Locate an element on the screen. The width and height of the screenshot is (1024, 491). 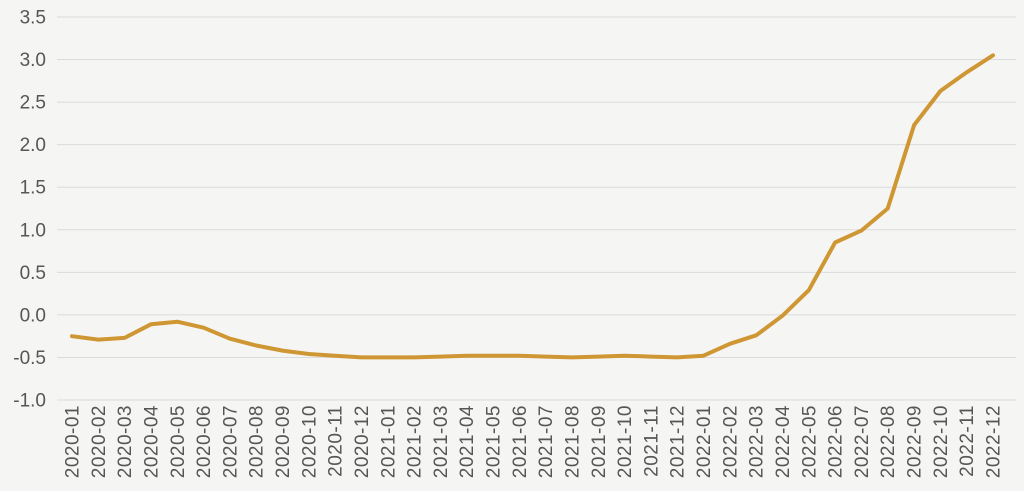
y-tick-label: 3.0 is located at coordinates (33, 60).